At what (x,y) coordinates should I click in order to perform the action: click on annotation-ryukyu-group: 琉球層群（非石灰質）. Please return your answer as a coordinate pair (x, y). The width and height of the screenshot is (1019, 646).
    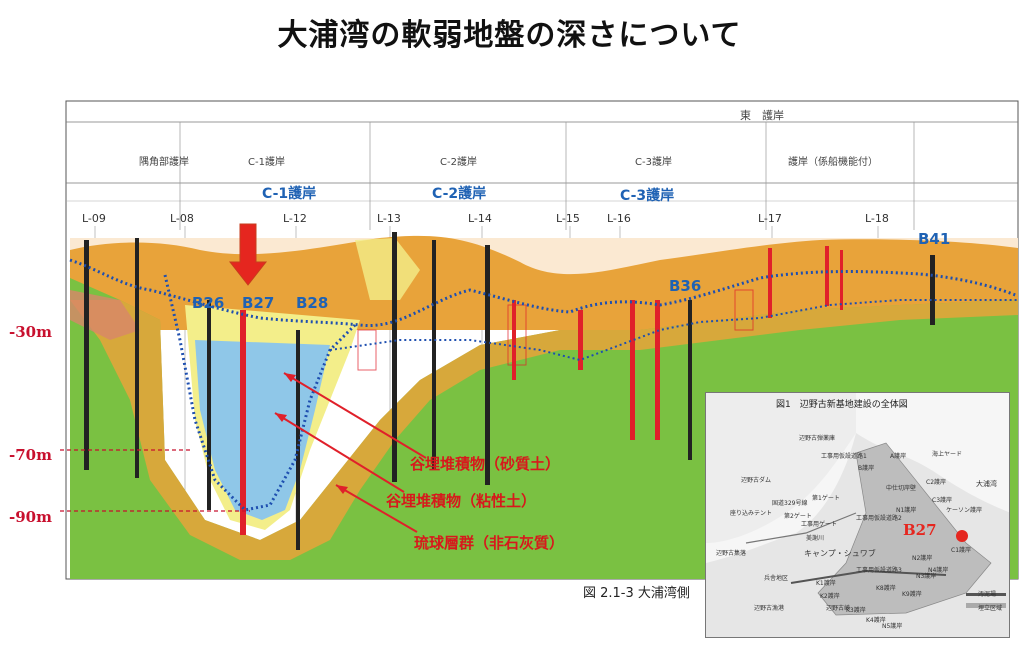
    Looking at the image, I should click on (489, 543).